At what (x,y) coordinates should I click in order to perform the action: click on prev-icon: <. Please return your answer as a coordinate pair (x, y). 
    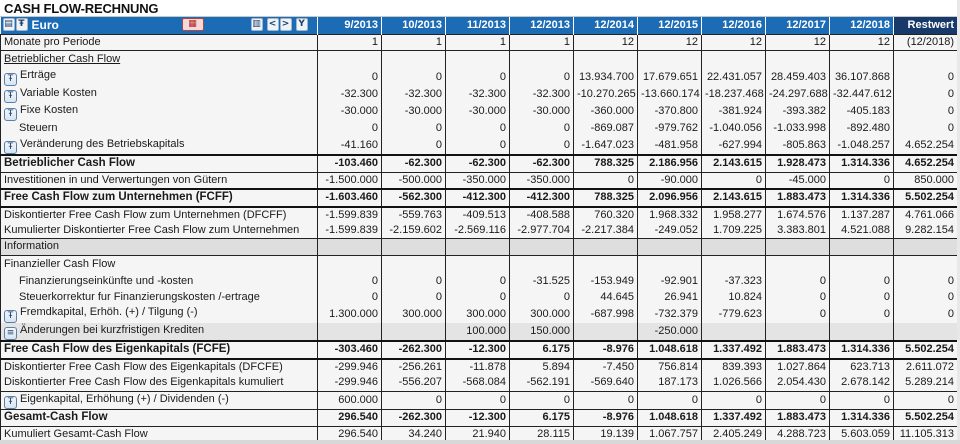
    Looking at the image, I should click on (272, 24).